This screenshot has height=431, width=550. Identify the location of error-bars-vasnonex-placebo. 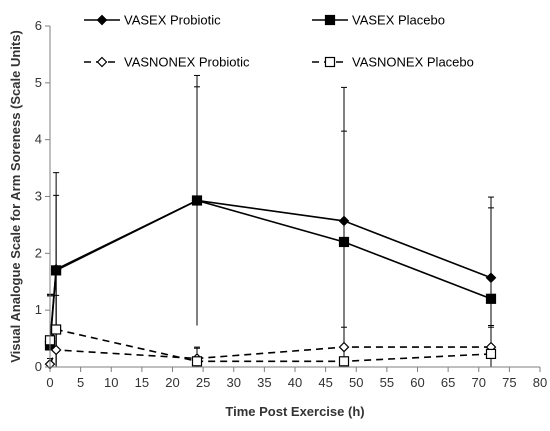
(270, 330).